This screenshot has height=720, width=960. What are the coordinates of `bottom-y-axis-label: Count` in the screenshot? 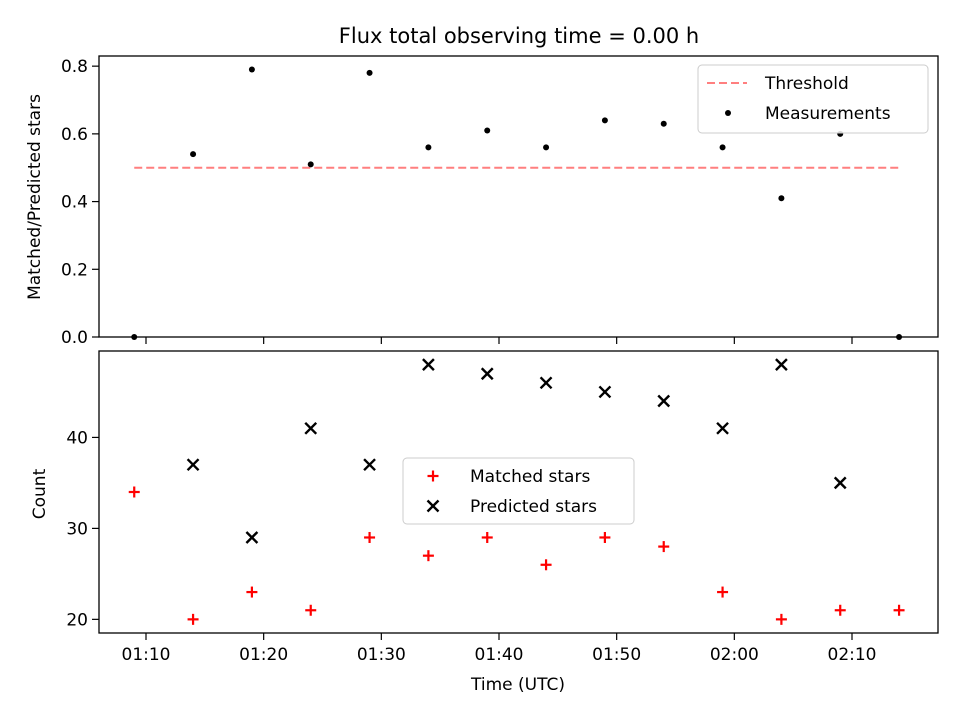 It's located at (40, 493).